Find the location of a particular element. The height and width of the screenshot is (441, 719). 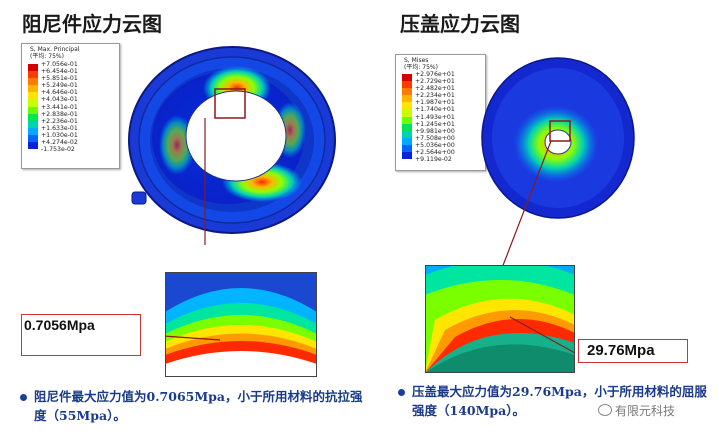

legend-value: +9.981e+00 is located at coordinates (435, 131).